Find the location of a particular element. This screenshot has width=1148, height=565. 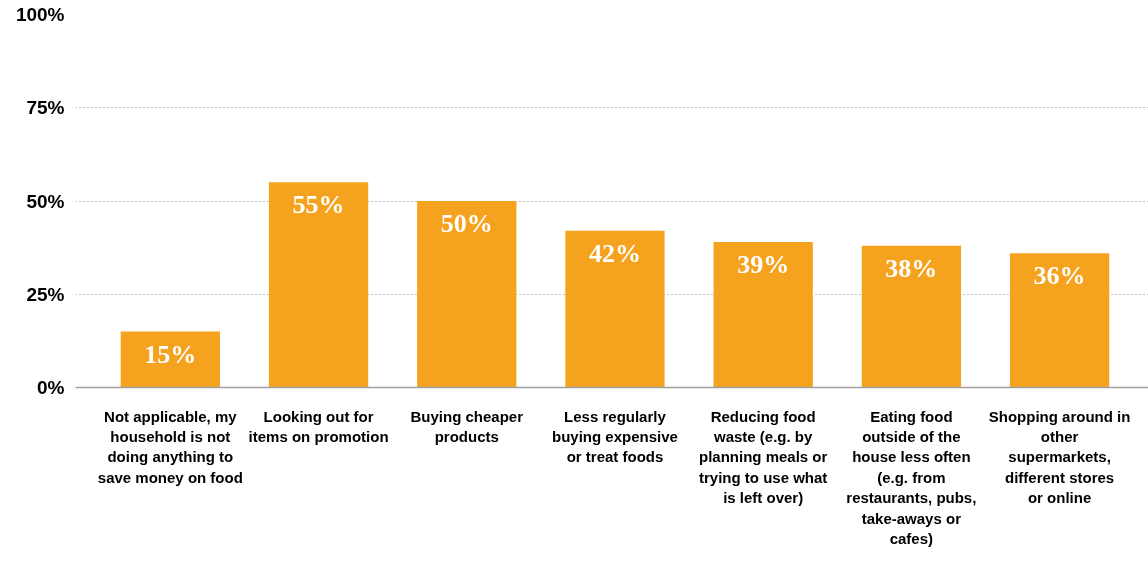

data-label: 15% is located at coordinates (170, 354).